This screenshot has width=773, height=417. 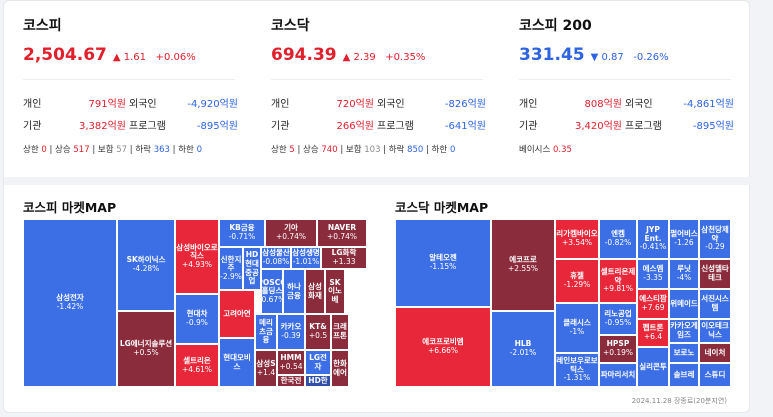 What do you see at coordinates (653, 336) in the screenshot?
I see `stock-change: +6.4` at bounding box center [653, 336].